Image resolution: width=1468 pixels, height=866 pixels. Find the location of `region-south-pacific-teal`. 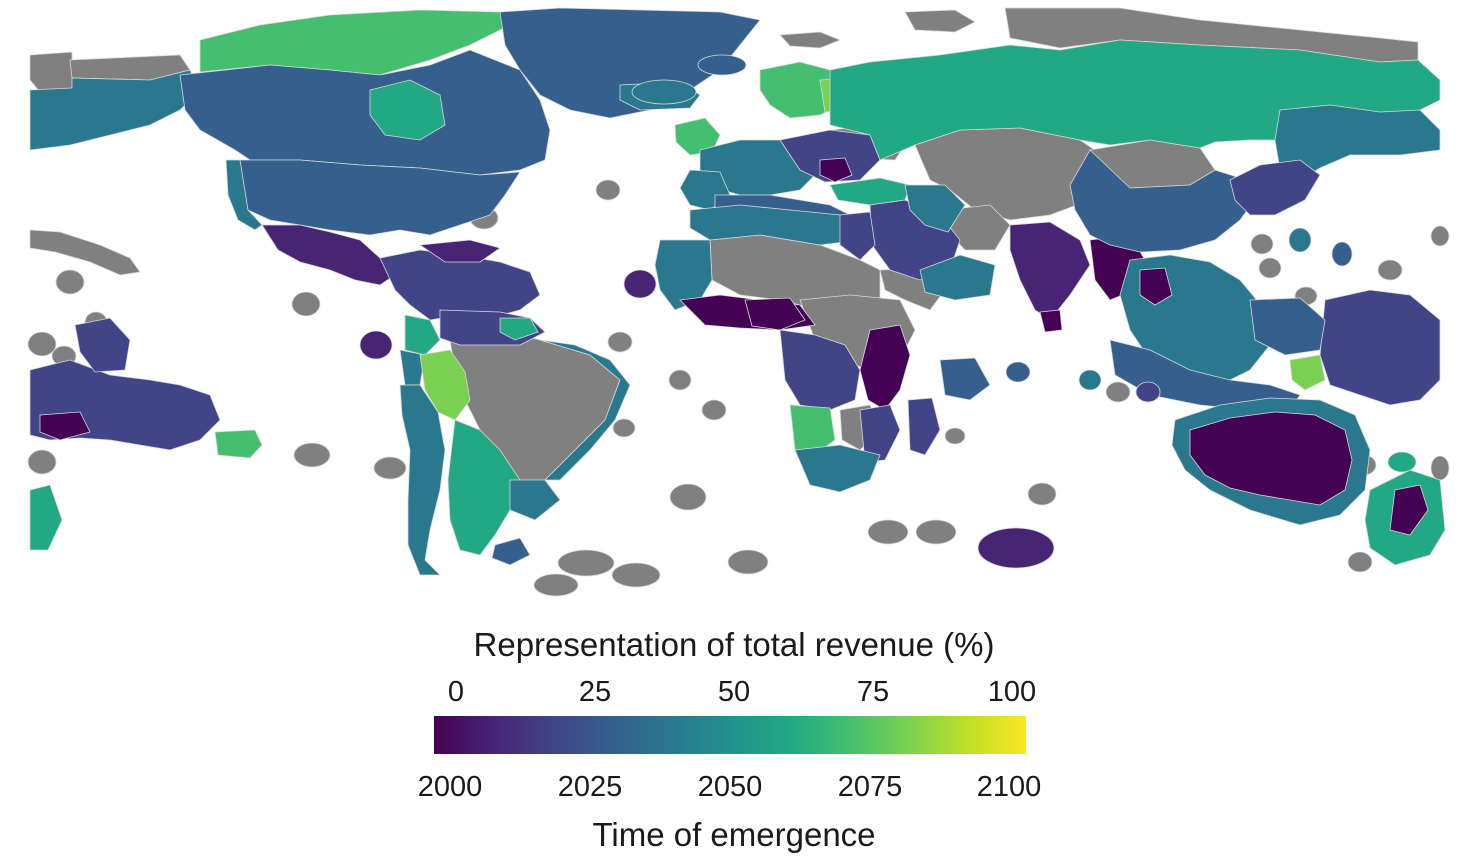

region-south-pacific-teal is located at coordinates (46, 517).